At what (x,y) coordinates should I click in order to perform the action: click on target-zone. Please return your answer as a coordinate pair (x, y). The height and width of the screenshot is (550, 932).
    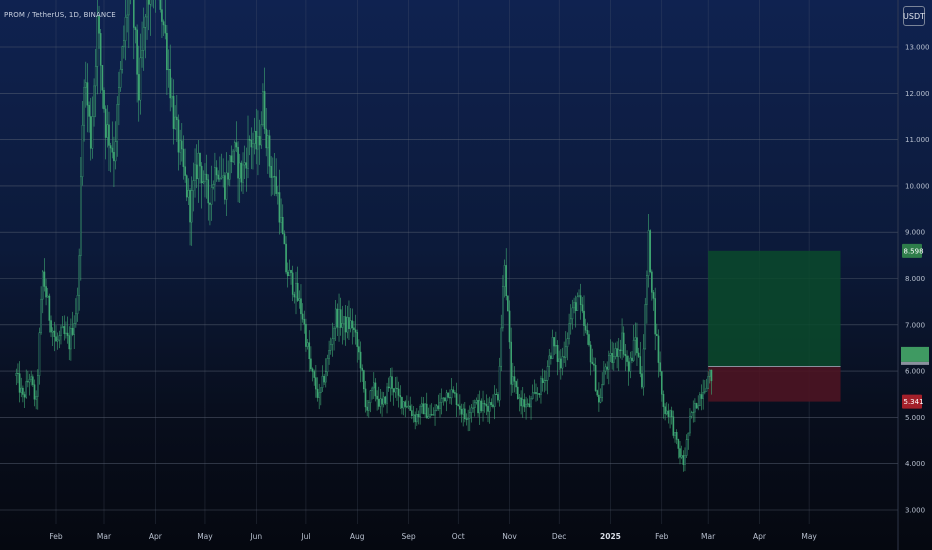
    Looking at the image, I should click on (774, 308).